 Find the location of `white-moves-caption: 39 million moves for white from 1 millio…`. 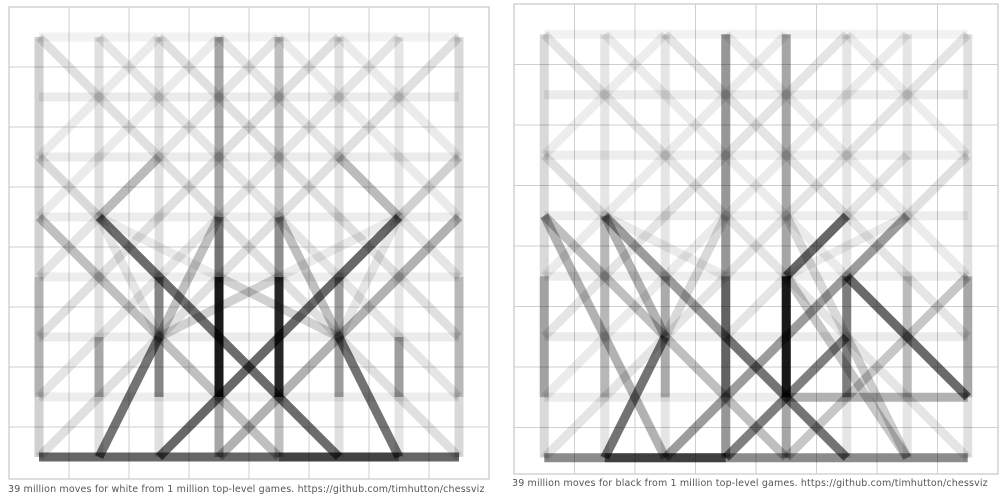

white-moves-caption: 39 million moves for white from 1 millio… is located at coordinates (246, 489).